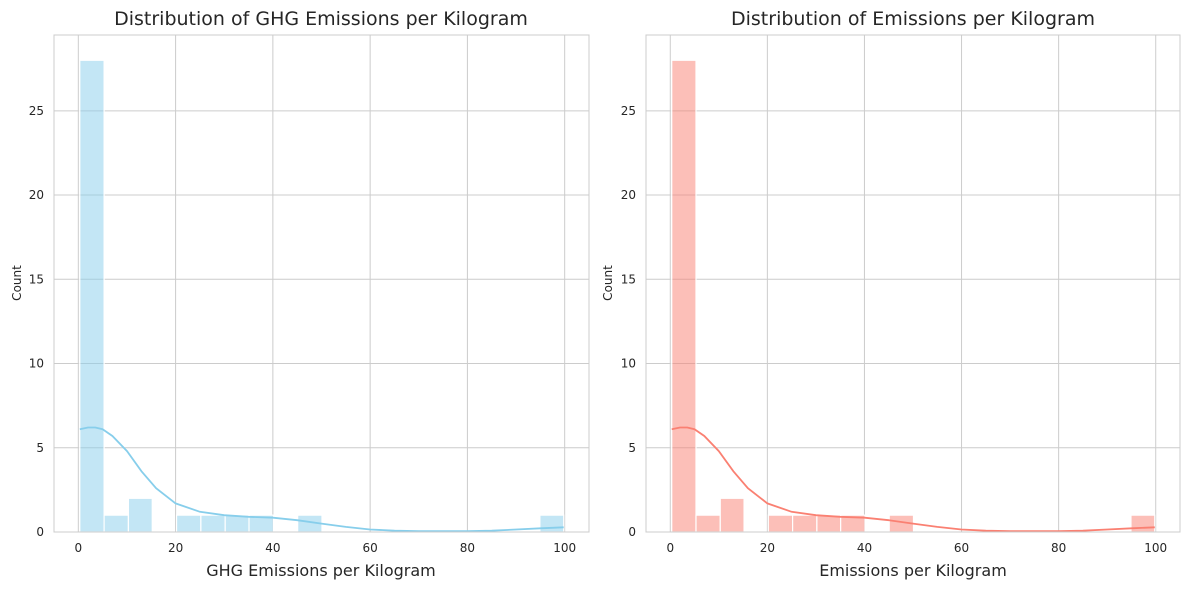  I want to click on x-axis-label: GHG Emissions per Kilogram, so click(320, 570).